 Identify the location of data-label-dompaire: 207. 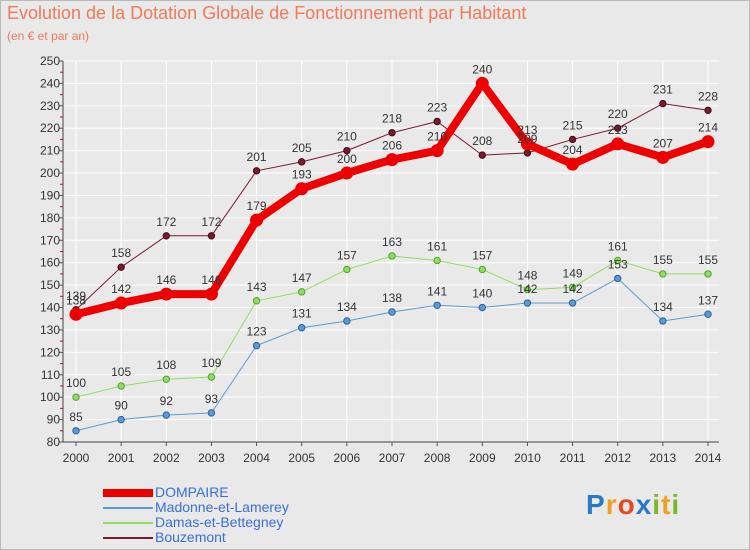
(663, 143).